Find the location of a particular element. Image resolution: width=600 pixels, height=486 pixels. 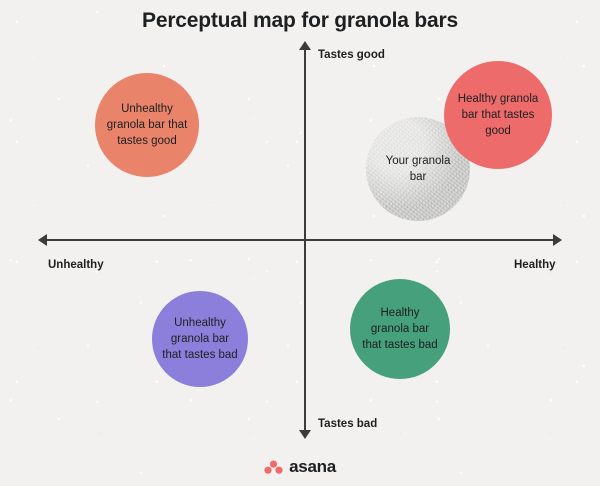

bubble-unhealthy-tastes-good: Unhealthy granola bar that tastes good is located at coordinates (147, 125).